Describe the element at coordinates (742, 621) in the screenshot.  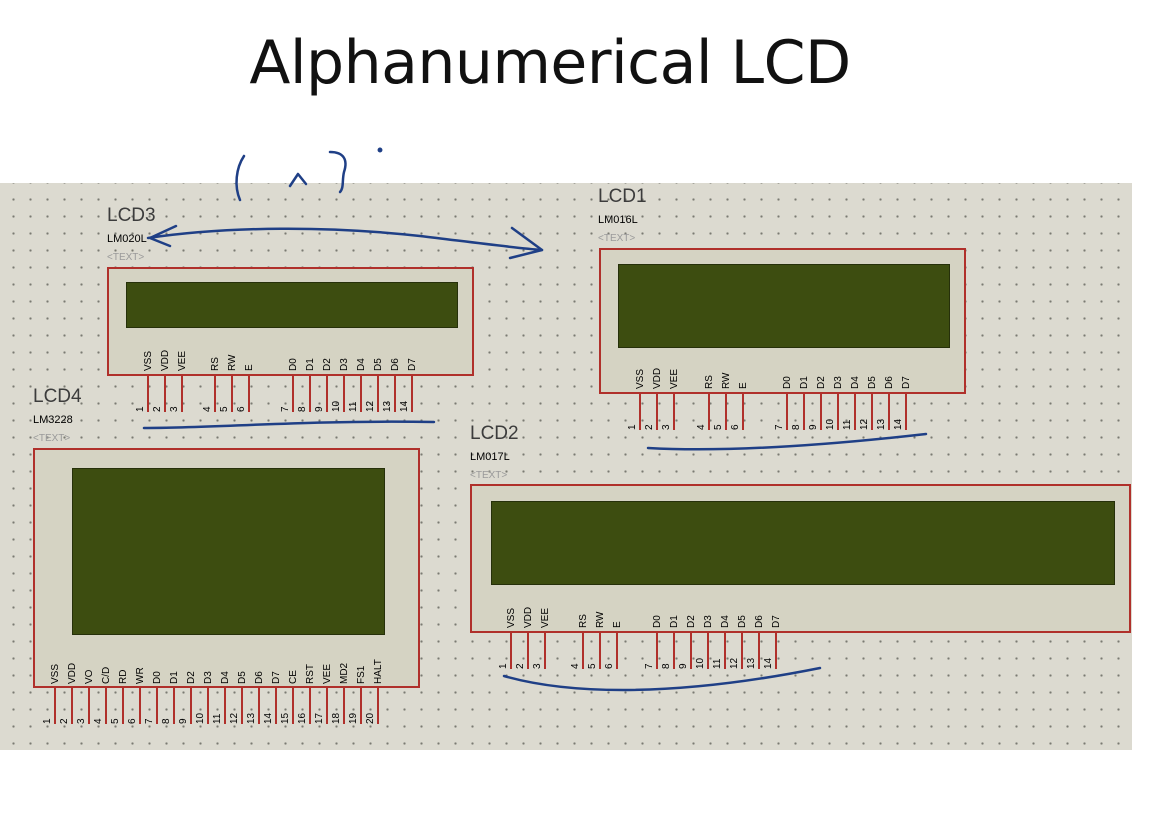
I see `lcd2-pin-label-d5: D5` at that location.